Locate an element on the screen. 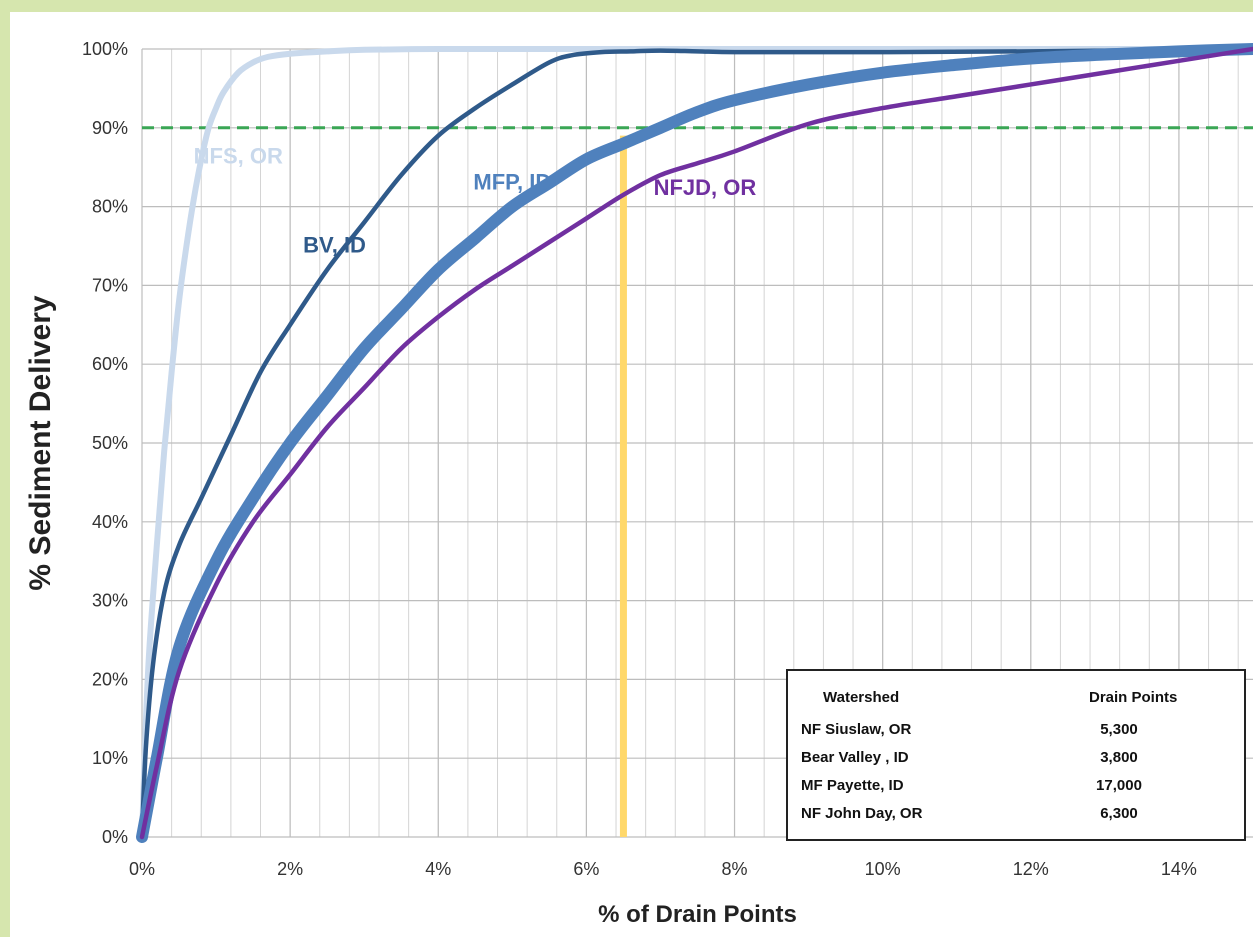  x-axis-title: % of Drain Points is located at coordinates (697, 914).